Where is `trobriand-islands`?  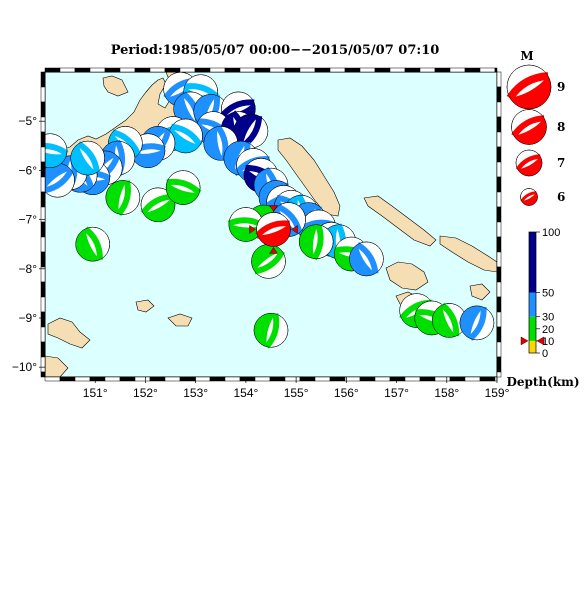
trobriand-islands is located at coordinates (145, 306).